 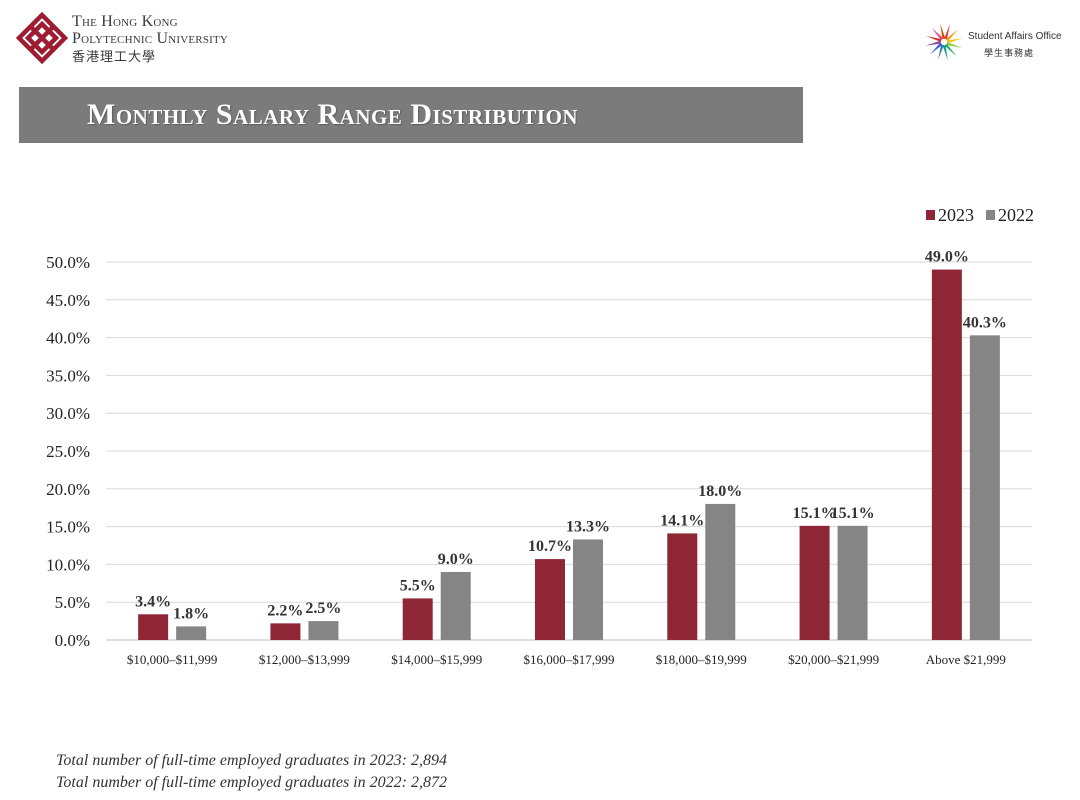 What do you see at coordinates (72, 602) in the screenshot?
I see `y-tick-label: 5.0%` at bounding box center [72, 602].